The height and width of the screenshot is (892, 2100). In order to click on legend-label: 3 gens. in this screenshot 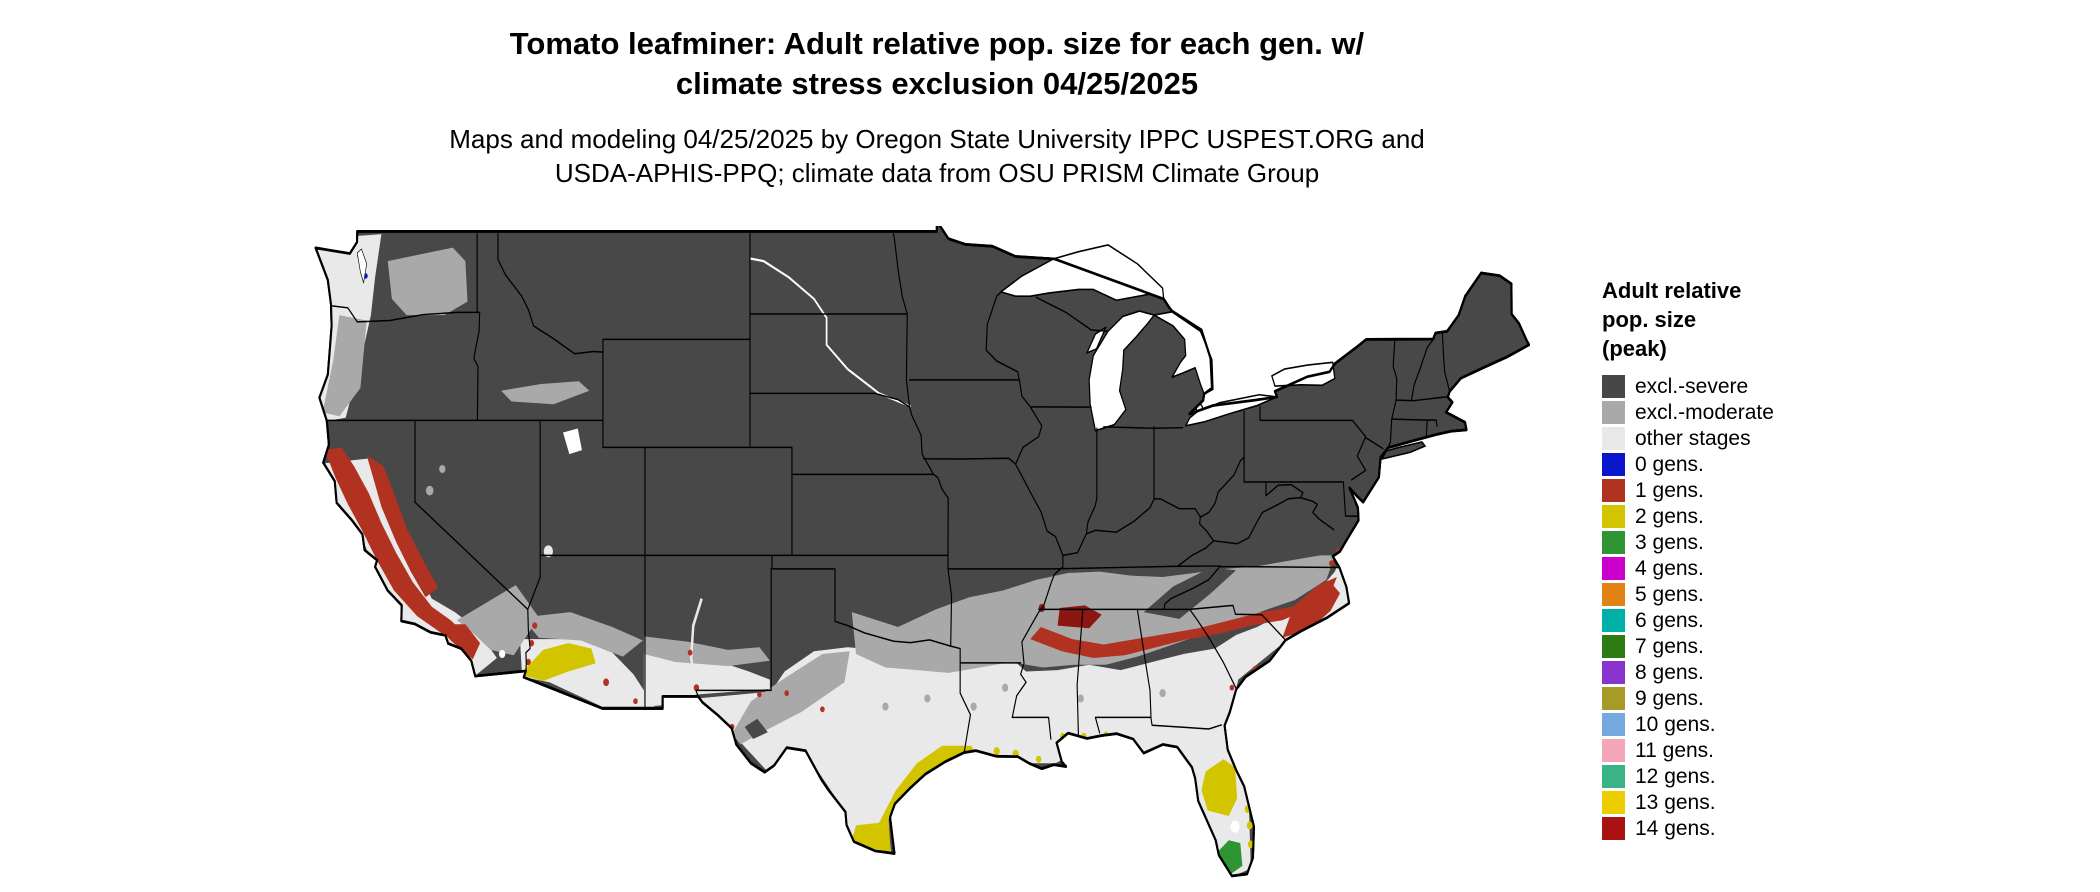, I will do `click(1669, 542)`.